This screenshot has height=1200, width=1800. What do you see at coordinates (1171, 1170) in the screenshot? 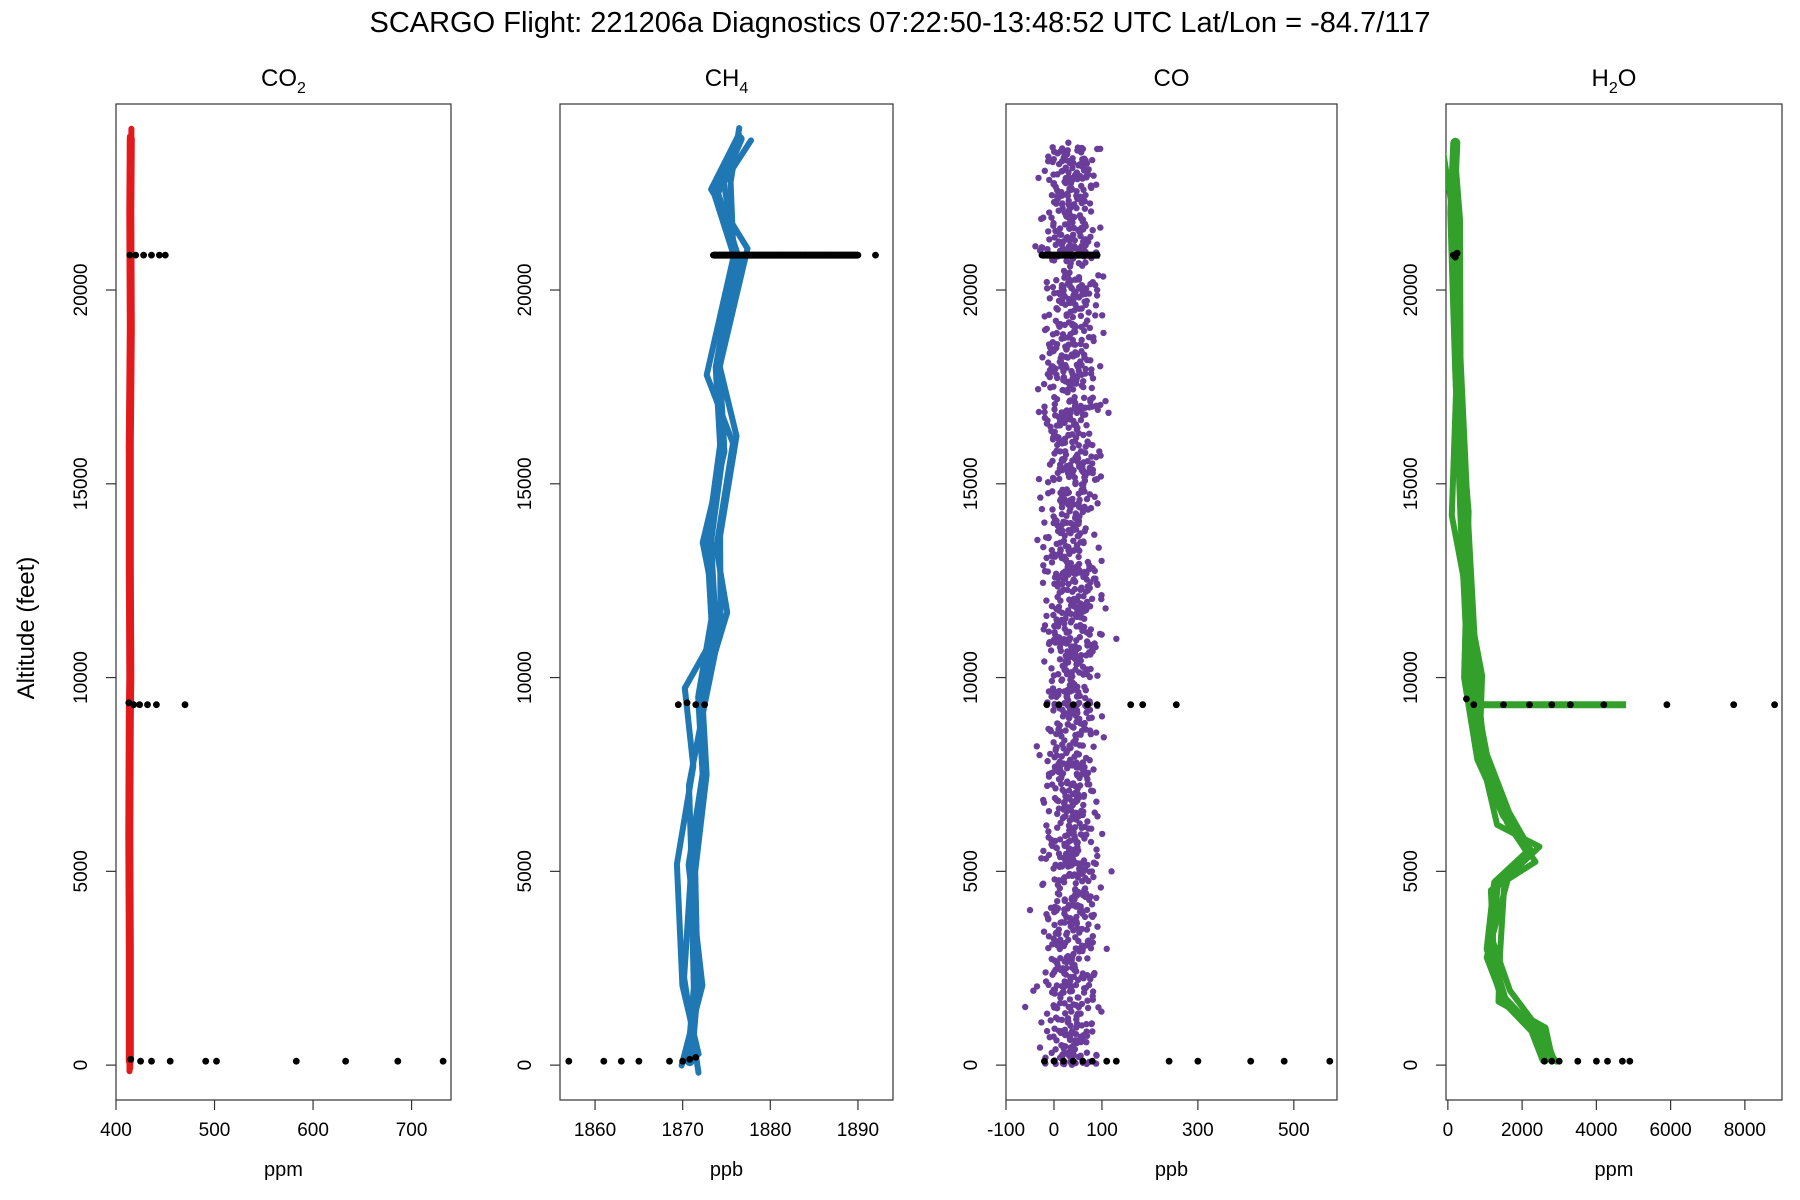
I see `x-axis-label: ppb` at bounding box center [1171, 1170].